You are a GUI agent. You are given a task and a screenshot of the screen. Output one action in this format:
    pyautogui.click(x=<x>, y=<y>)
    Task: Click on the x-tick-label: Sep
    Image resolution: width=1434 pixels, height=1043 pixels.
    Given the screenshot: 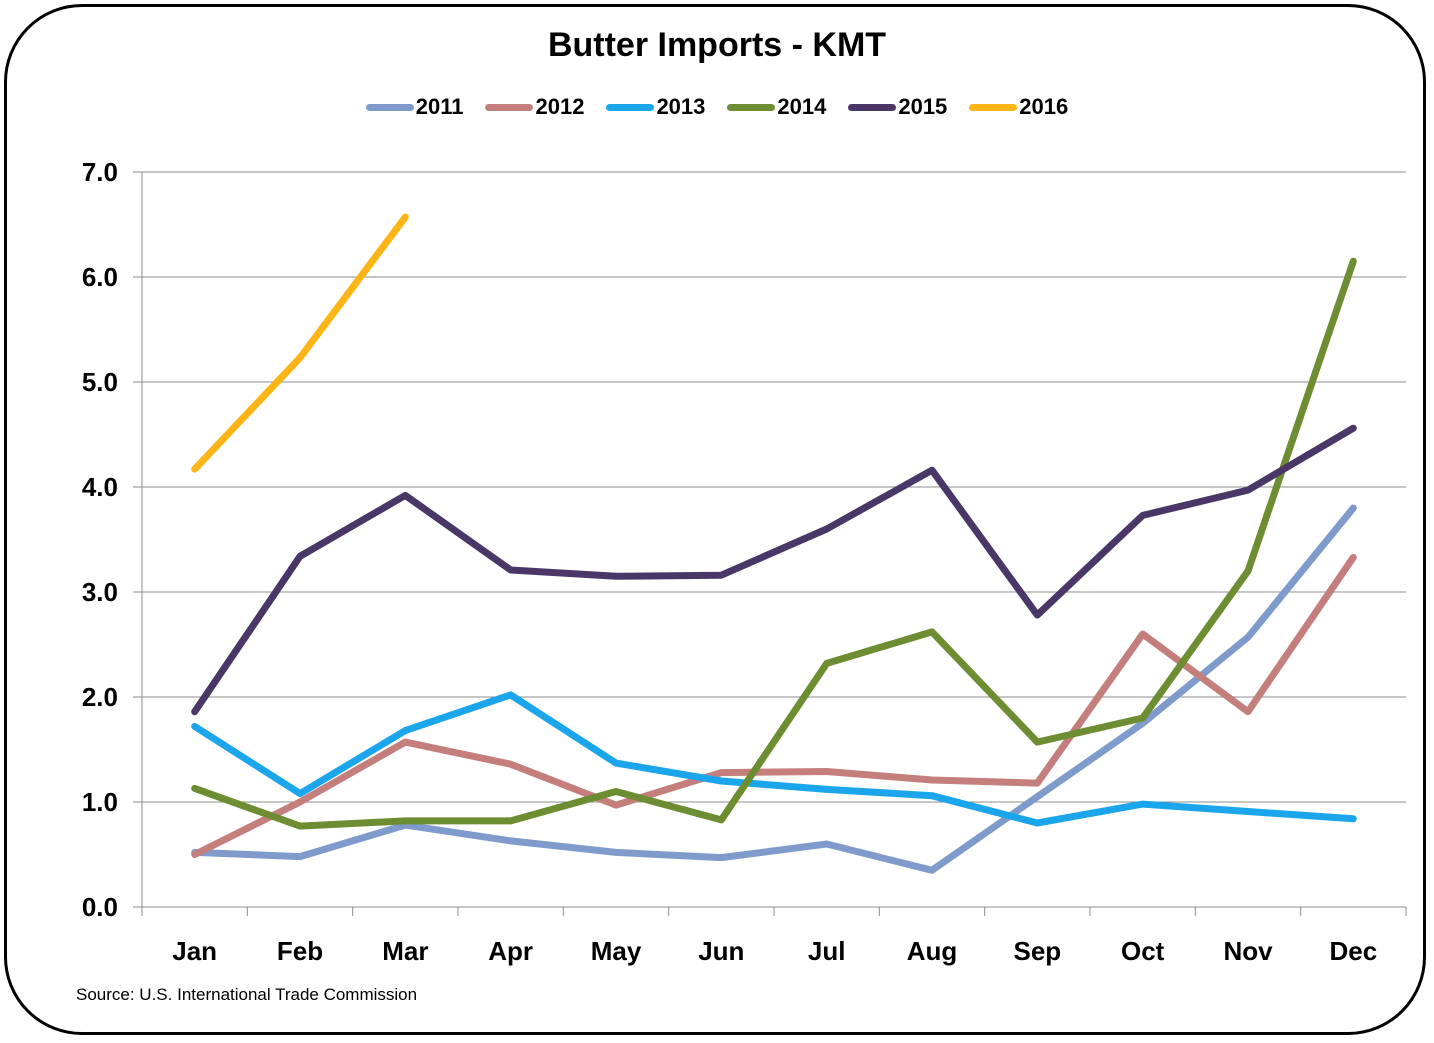 What is the action you would take?
    pyautogui.click(x=1037, y=951)
    